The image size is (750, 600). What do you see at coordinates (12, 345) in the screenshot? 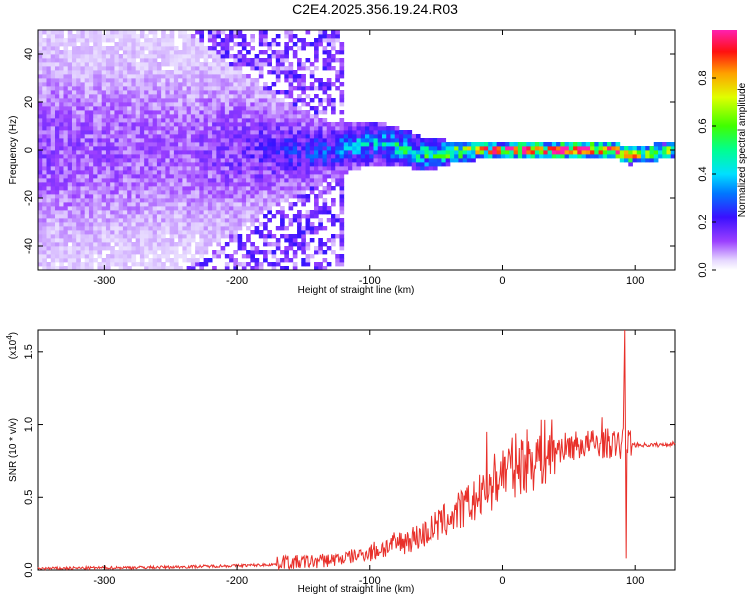
I see `snr-multiplier: (x104)` at bounding box center [12, 345].